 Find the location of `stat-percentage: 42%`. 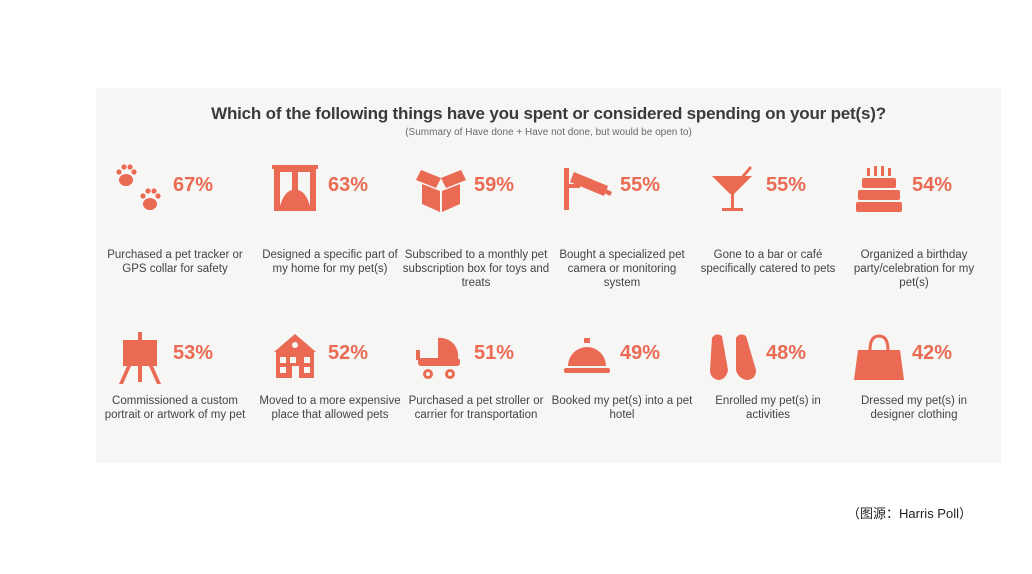

stat-percentage: 42% is located at coordinates (932, 353).